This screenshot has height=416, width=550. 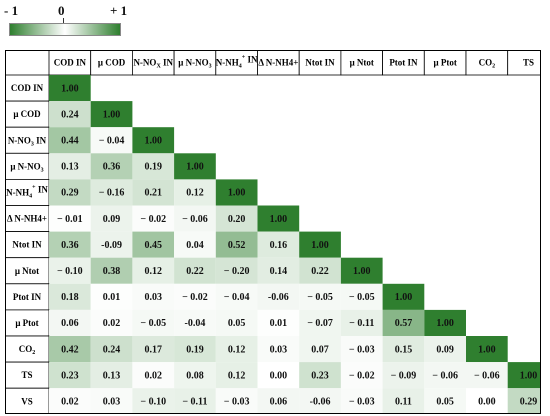 I want to click on matrix-cell-value: − 0.02, so click(x=362, y=375).